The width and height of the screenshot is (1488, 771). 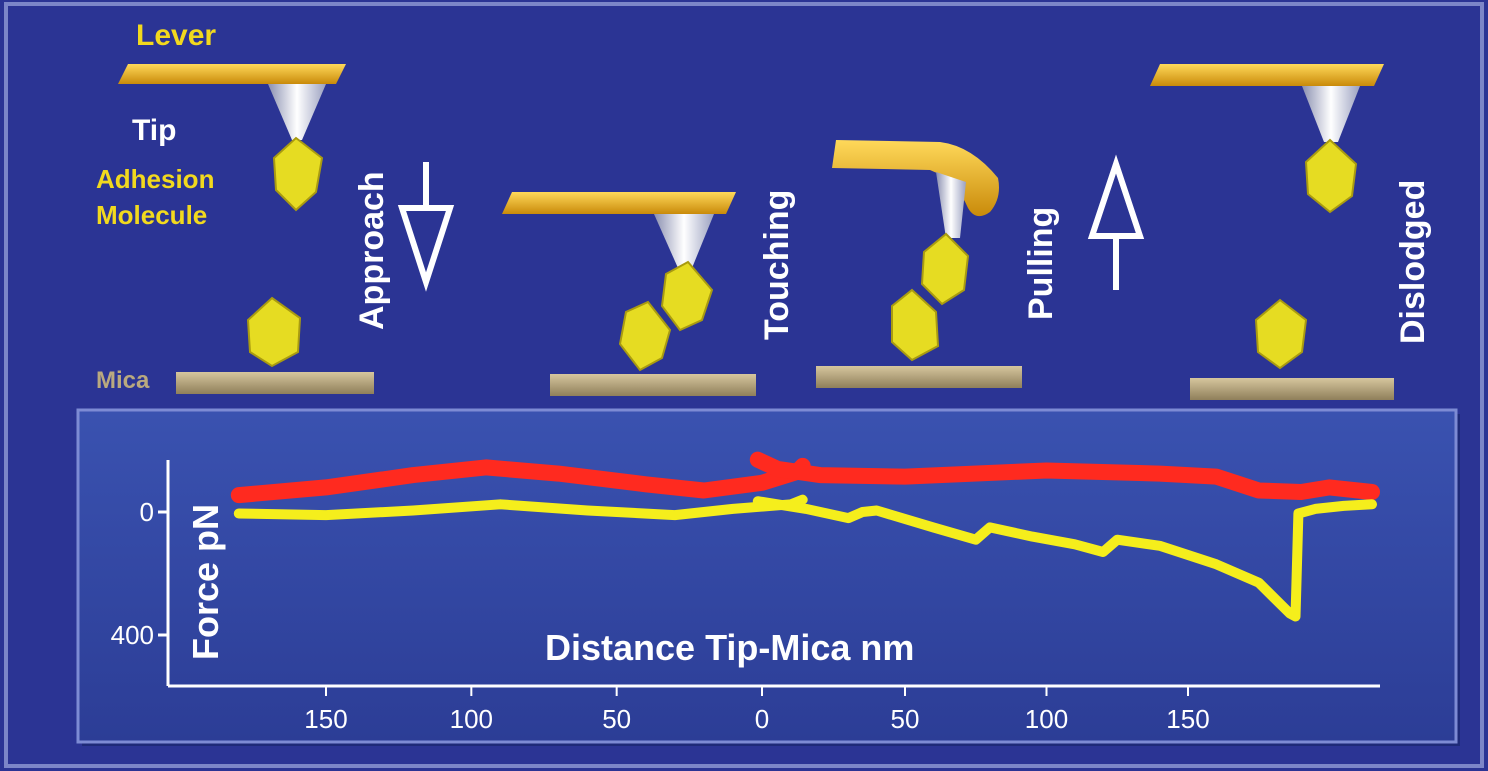 I want to click on mica-surface-touching, so click(x=653, y=385).